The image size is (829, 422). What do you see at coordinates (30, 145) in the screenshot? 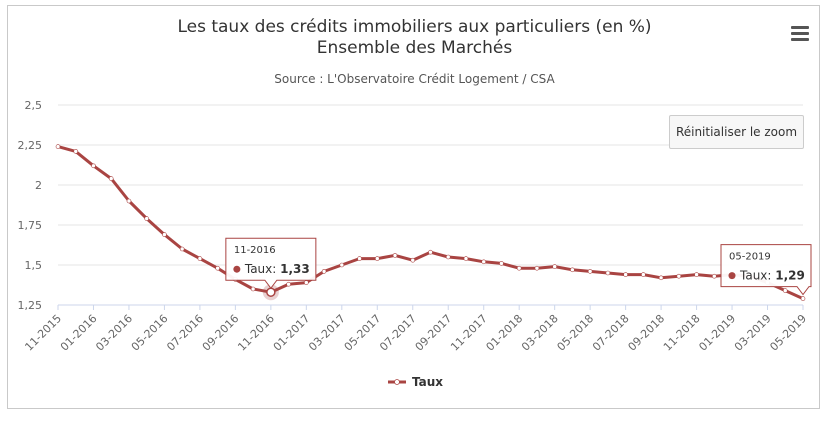
I see `y-tick-label: 2,25` at bounding box center [30, 145].